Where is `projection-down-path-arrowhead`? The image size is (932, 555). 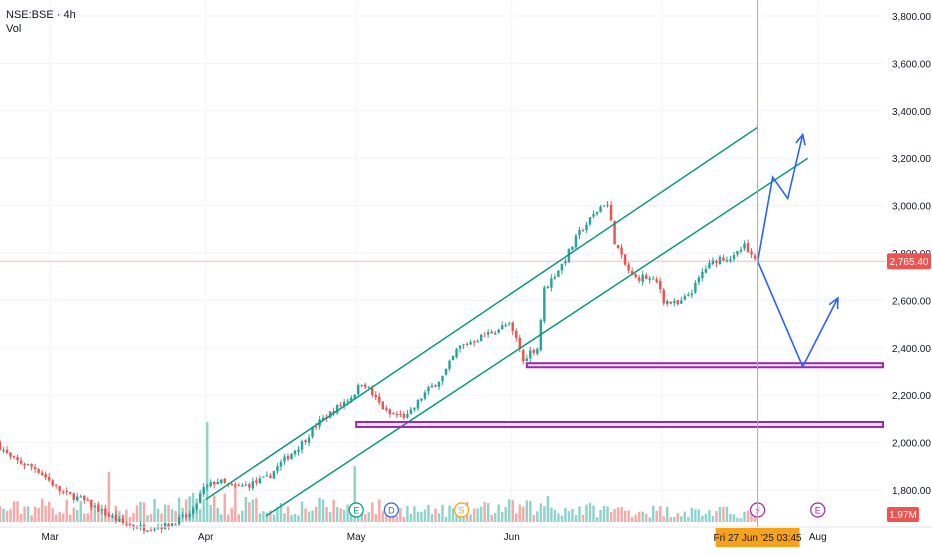 projection-down-path-arrowhead is located at coordinates (833, 303).